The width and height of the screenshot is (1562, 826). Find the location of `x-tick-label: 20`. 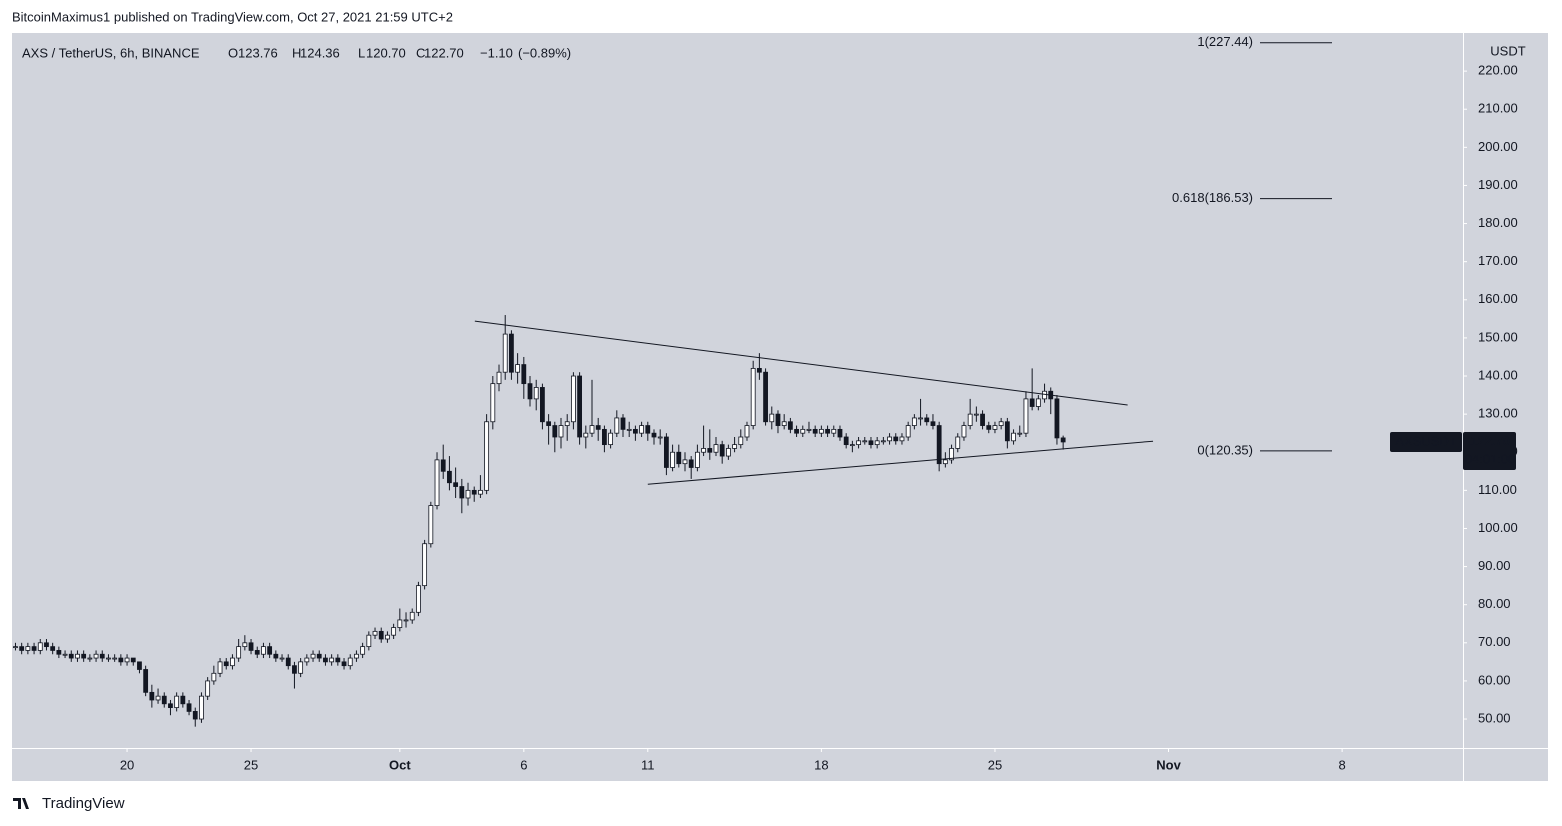

x-tick-label: 20 is located at coordinates (127, 764).